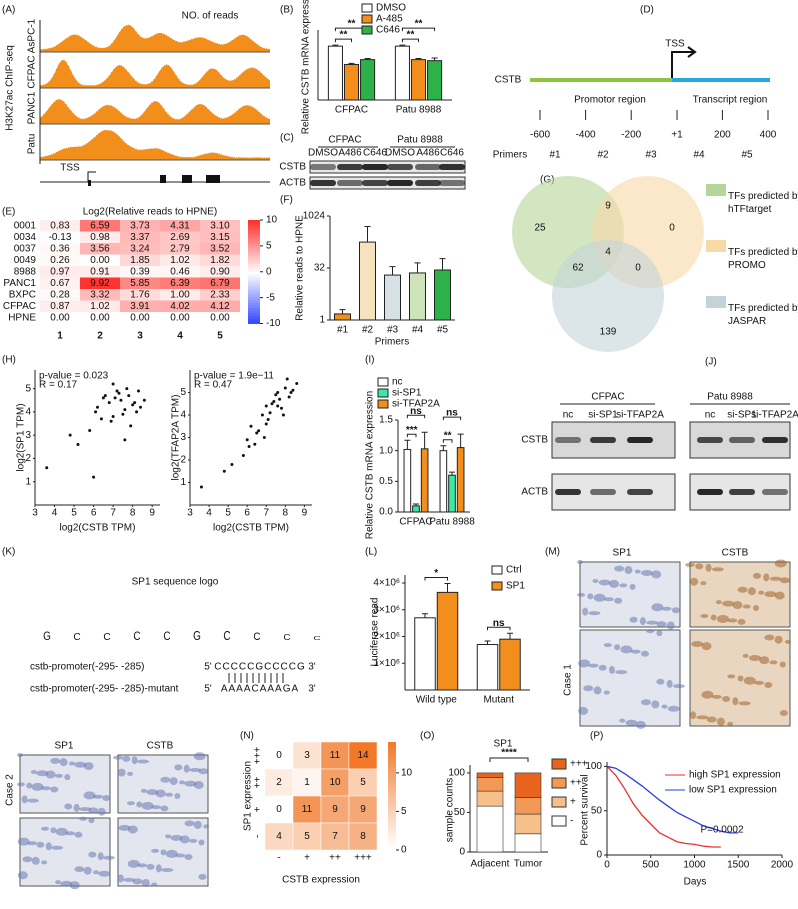 Image resolution: width=798 pixels, height=909 pixels. What do you see at coordinates (370, 465) in the screenshot?
I see `axis-label: Relative CSTB mRNA expression` at bounding box center [370, 465].